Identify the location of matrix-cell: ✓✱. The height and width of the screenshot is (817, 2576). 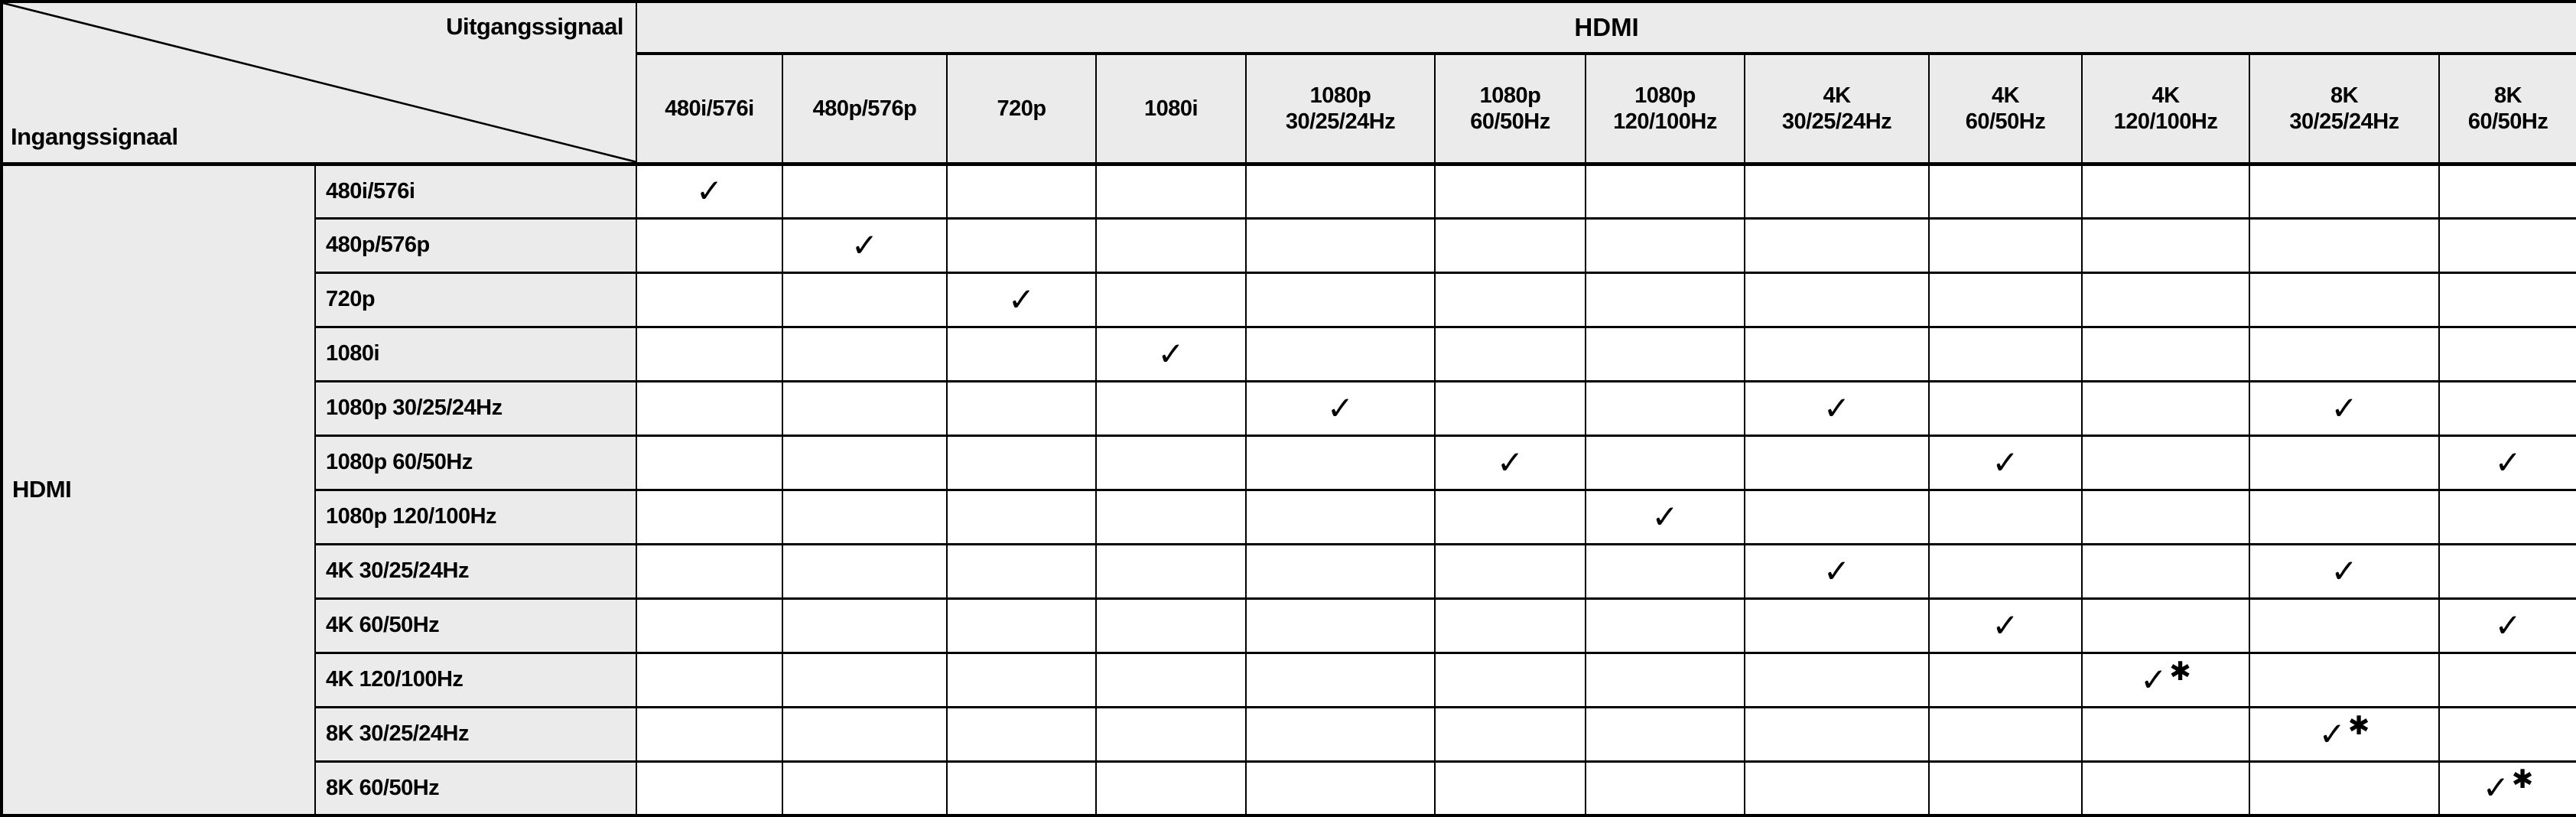
(2507, 788).